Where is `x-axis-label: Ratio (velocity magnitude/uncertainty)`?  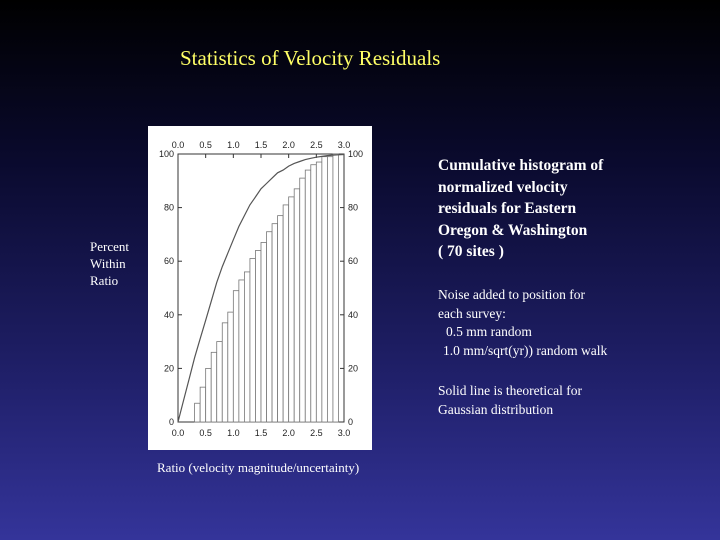 x-axis-label: Ratio (velocity magnitude/uncertainty) is located at coordinates (258, 467).